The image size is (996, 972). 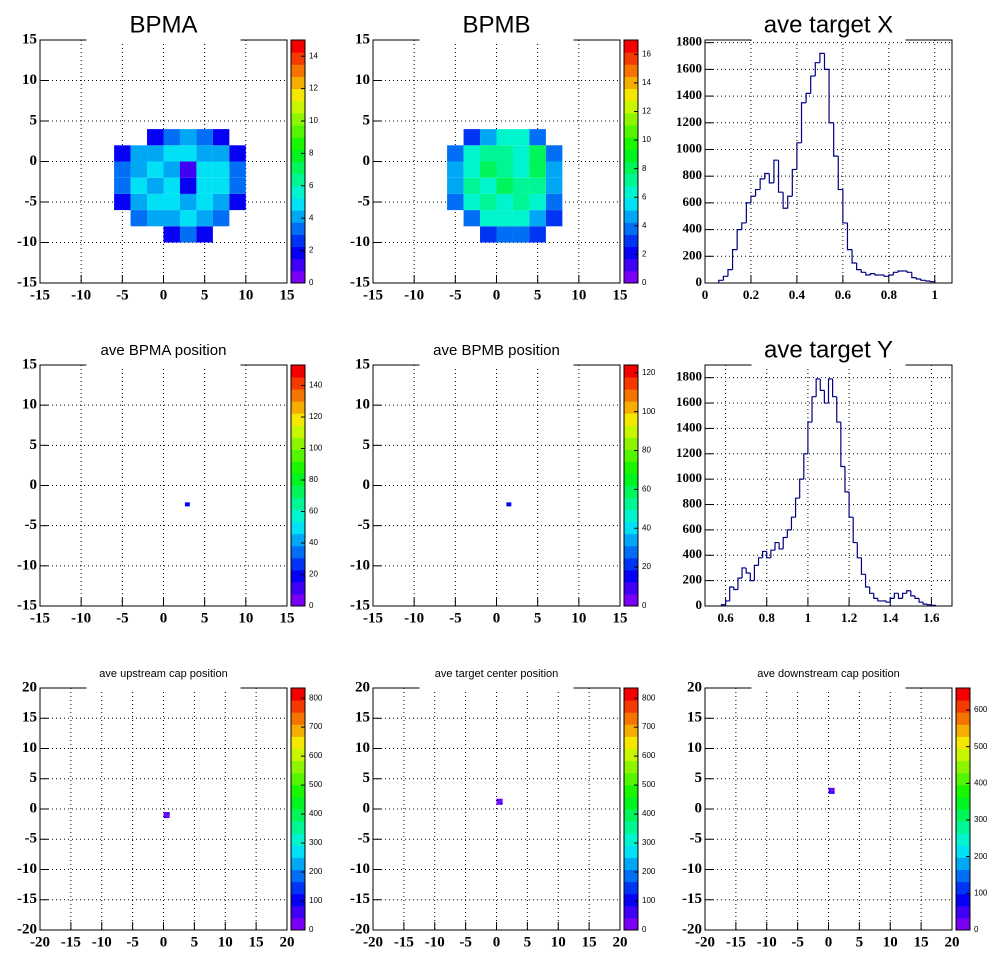 What do you see at coordinates (360, 282) in the screenshot?
I see `y-tick-label: -15` at bounding box center [360, 282].